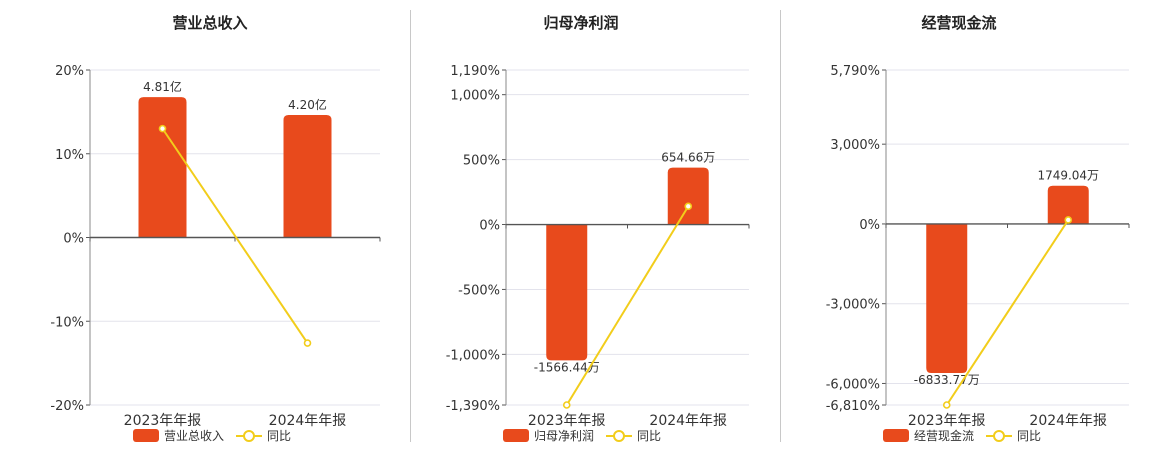 This screenshot has height=450, width=1160. Describe the element at coordinates (855, 71) in the screenshot. I see `y-tick-label: 5,790%` at that location.